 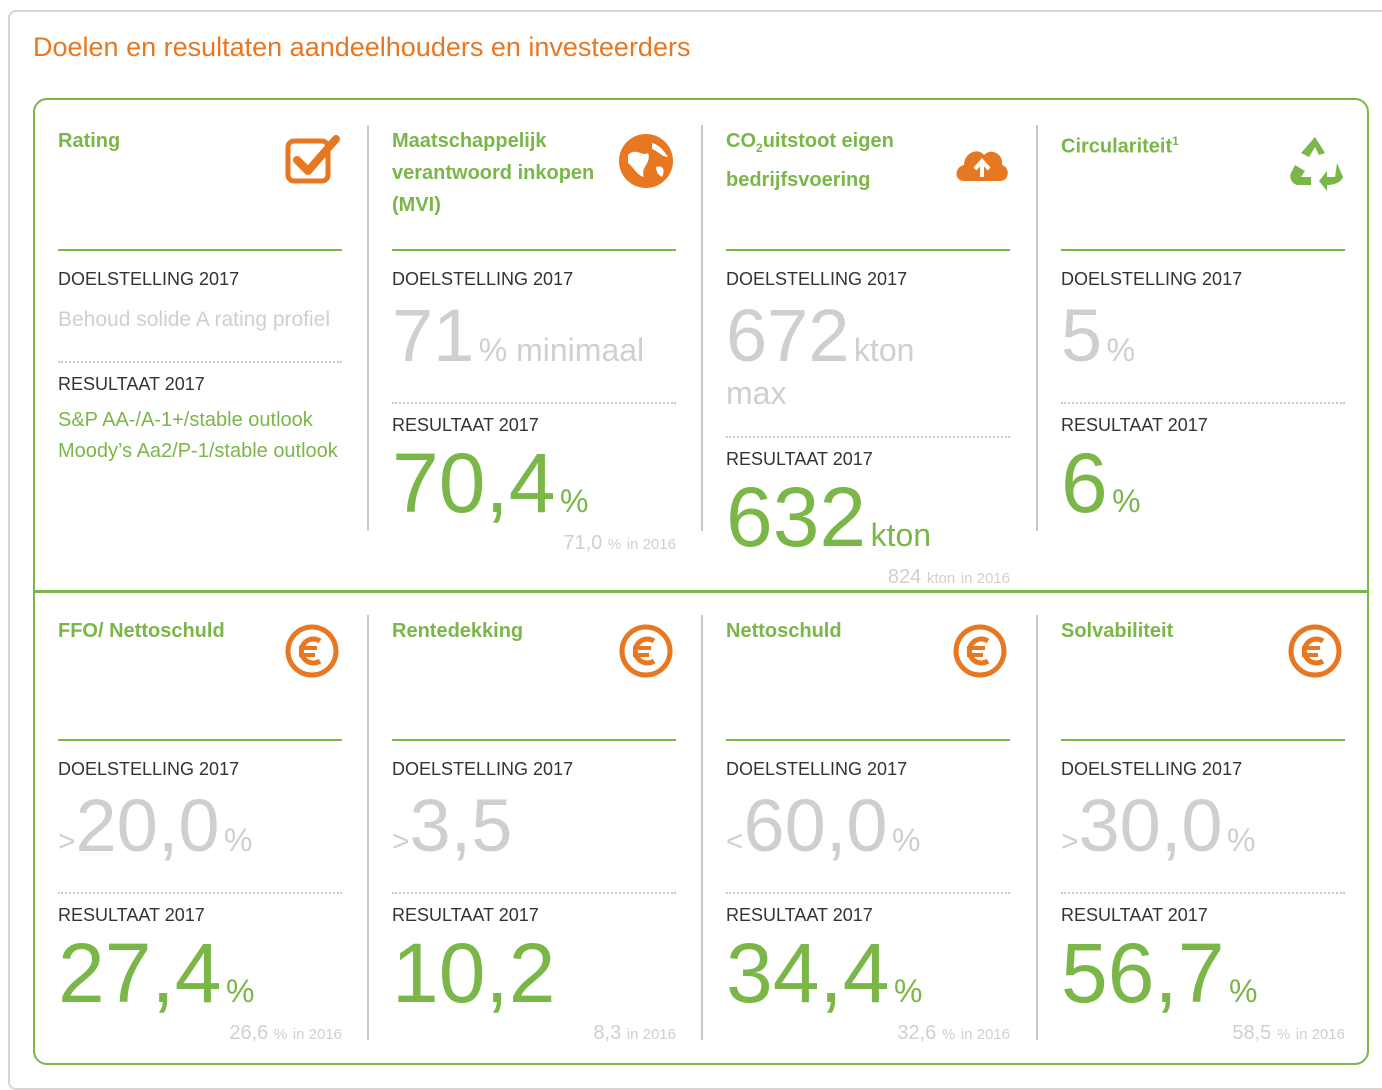 I want to click on prior-unit: kton, so click(x=941, y=578).